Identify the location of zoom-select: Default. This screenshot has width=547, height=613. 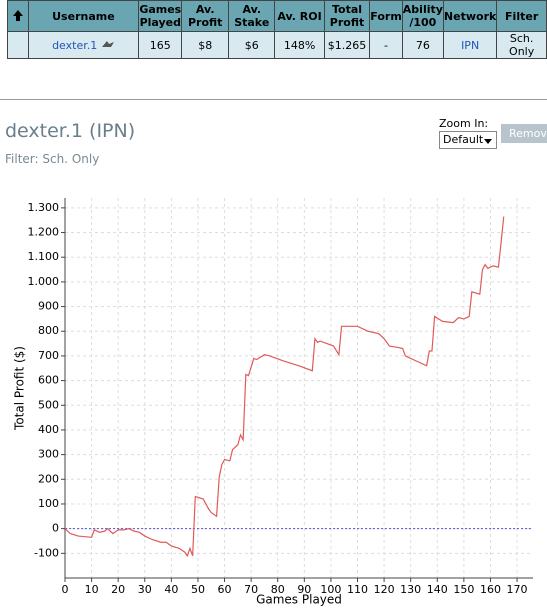
(468, 140).